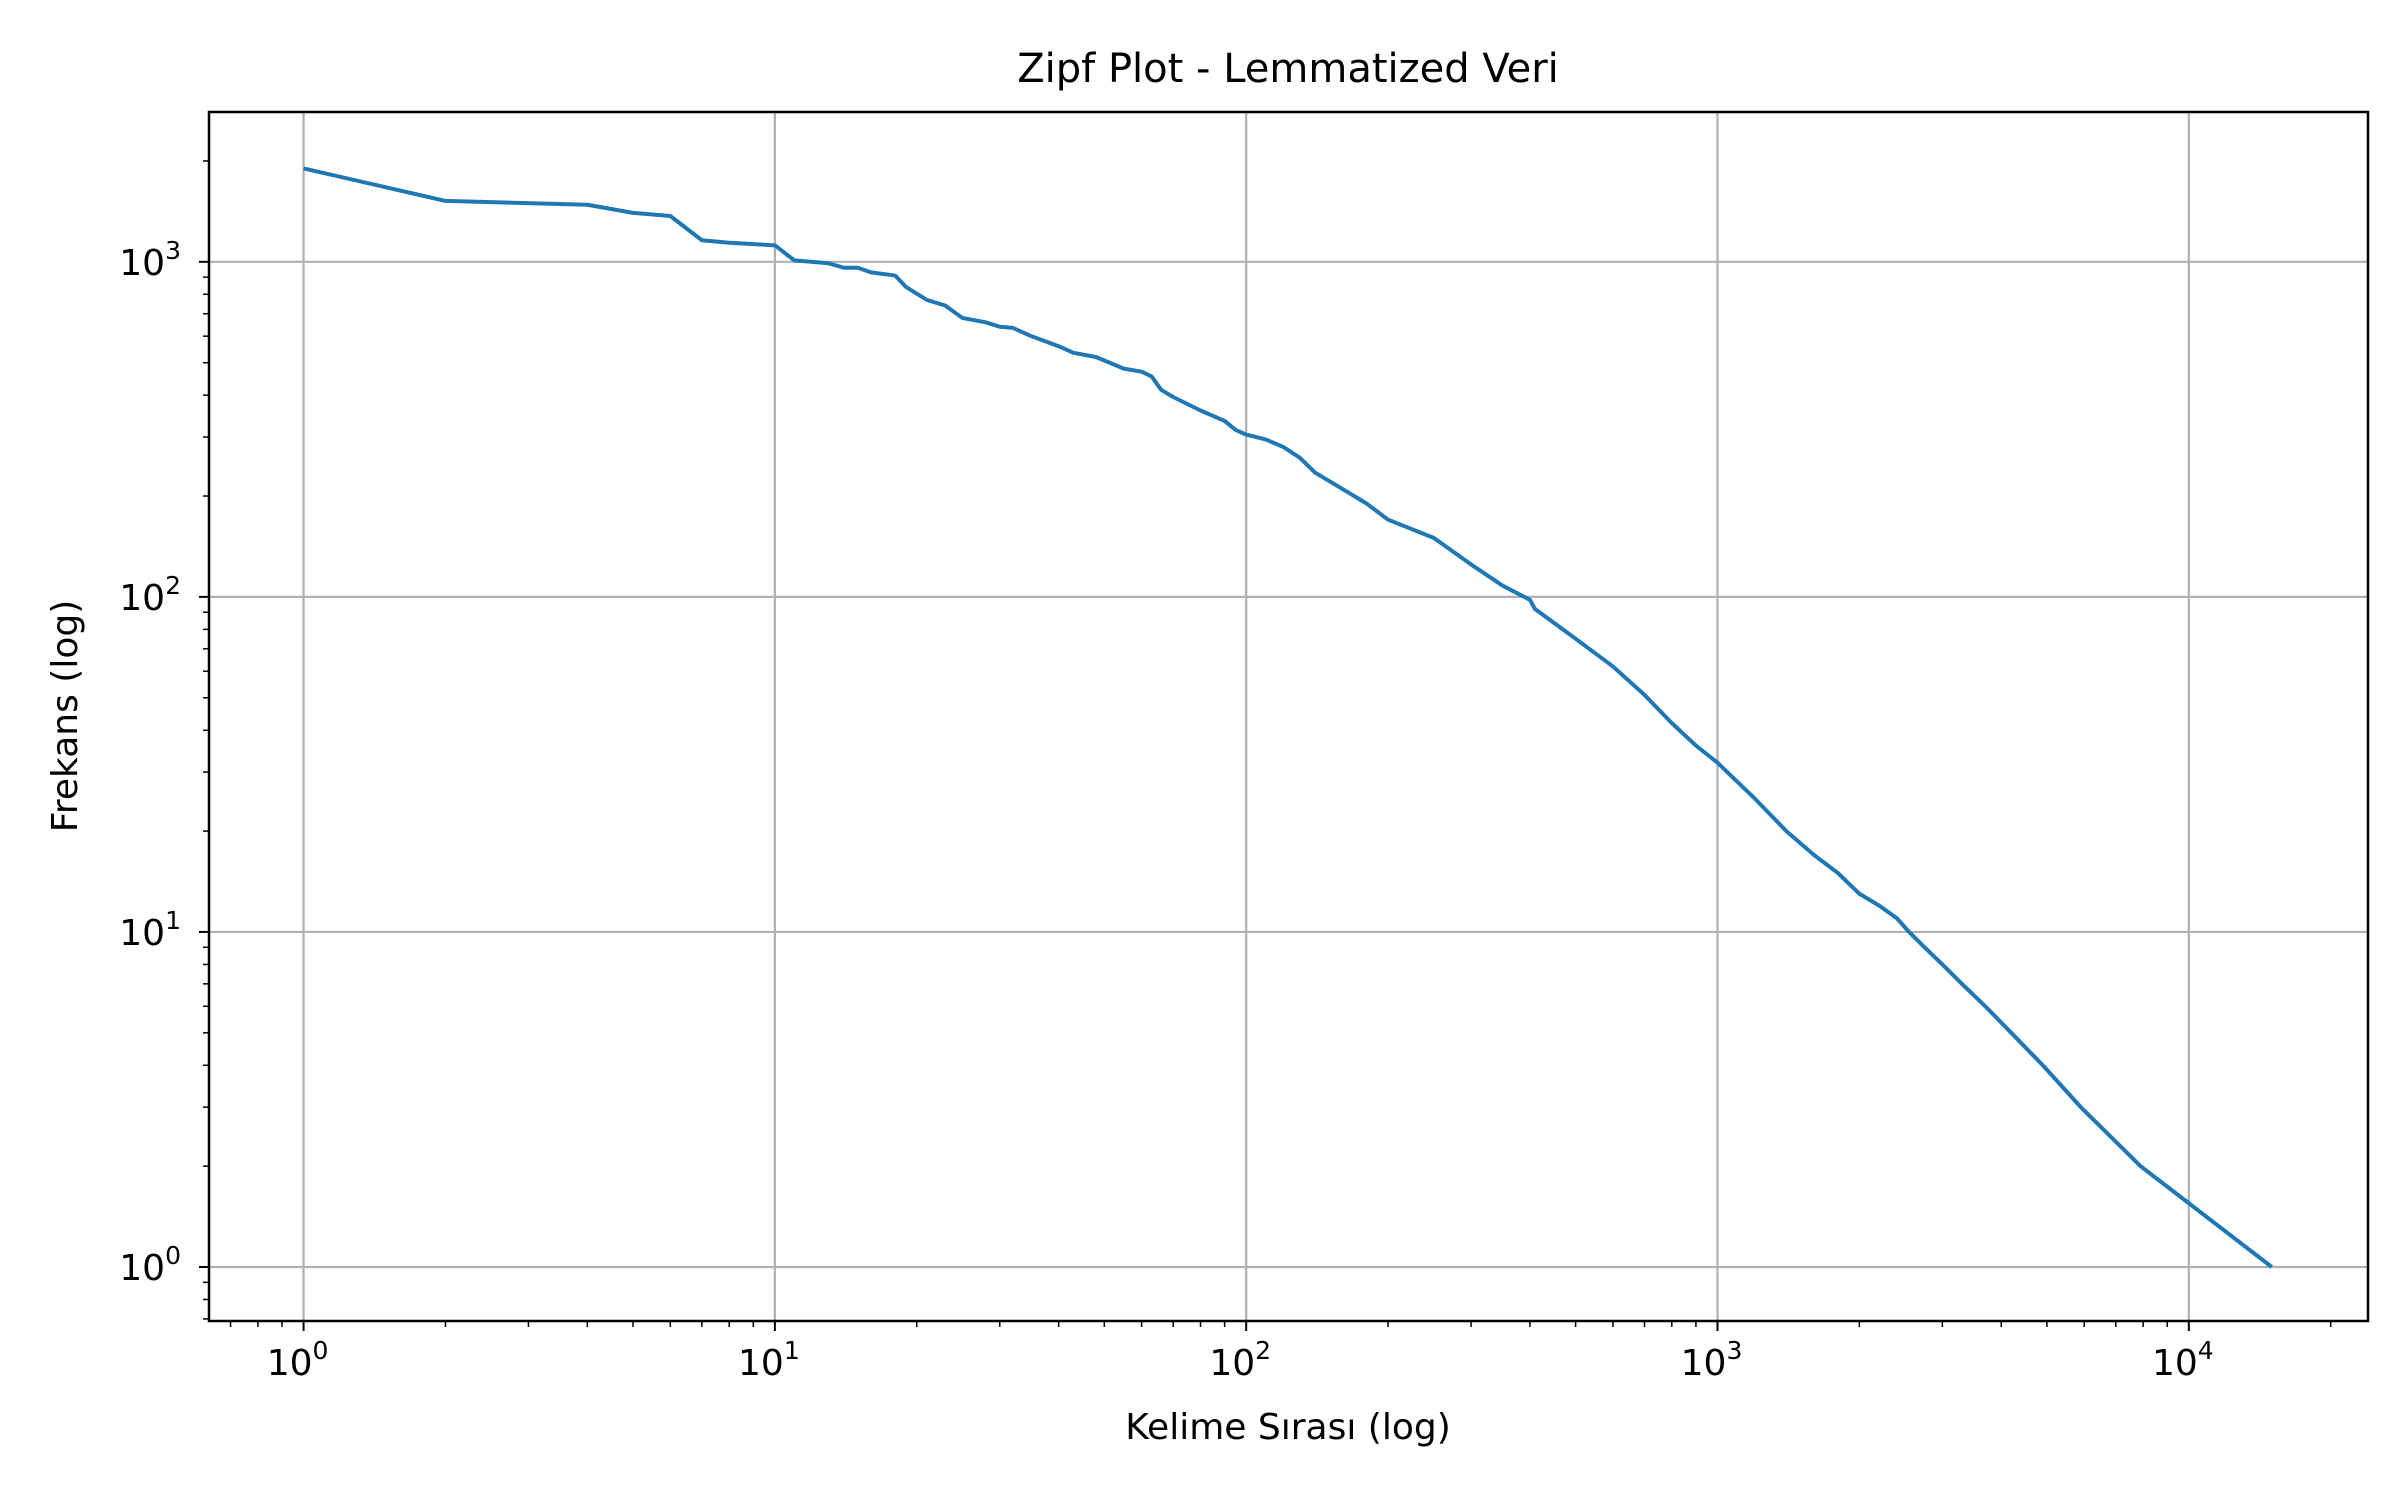  What do you see at coordinates (2183, 1360) in the screenshot?
I see `x-tick-label: 10⁴` at bounding box center [2183, 1360].